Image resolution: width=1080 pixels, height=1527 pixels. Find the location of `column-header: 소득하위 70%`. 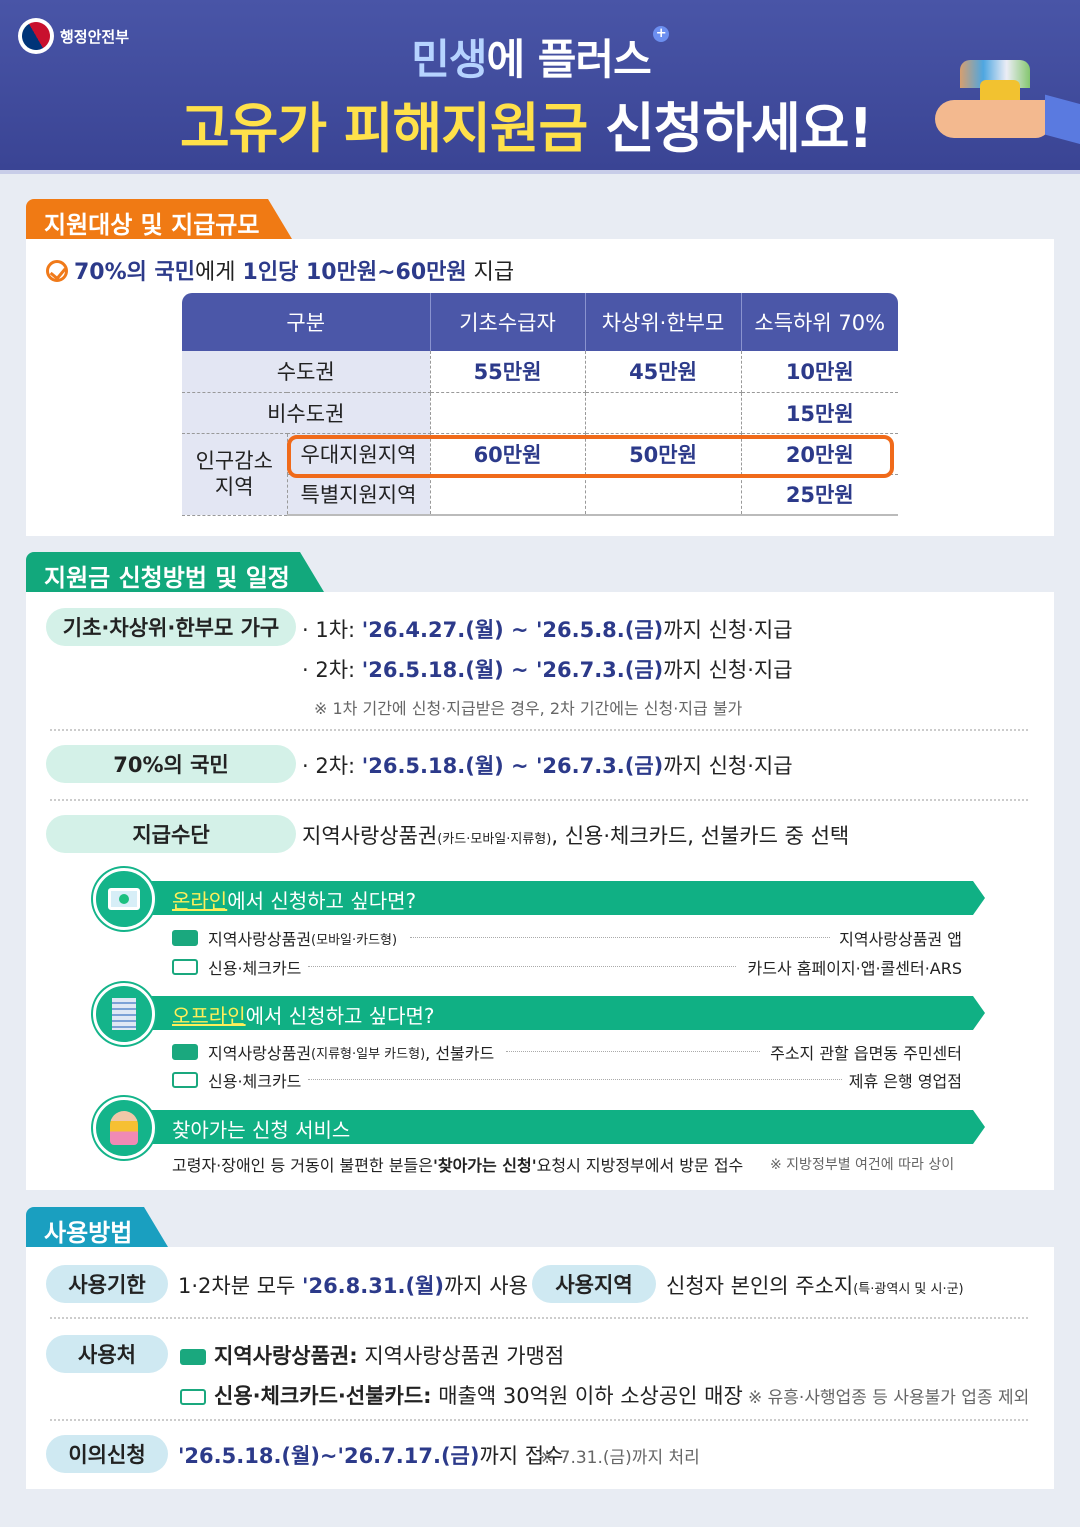

column-header: 소득하위 70% is located at coordinates (819, 322).